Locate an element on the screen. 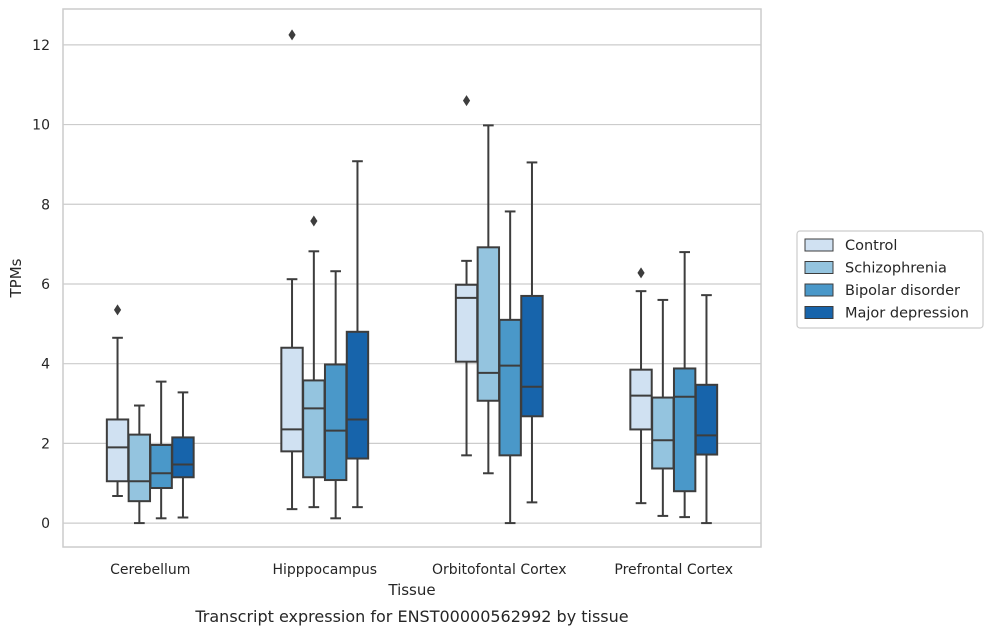  y-tick-label: 4 is located at coordinates (45, 365).